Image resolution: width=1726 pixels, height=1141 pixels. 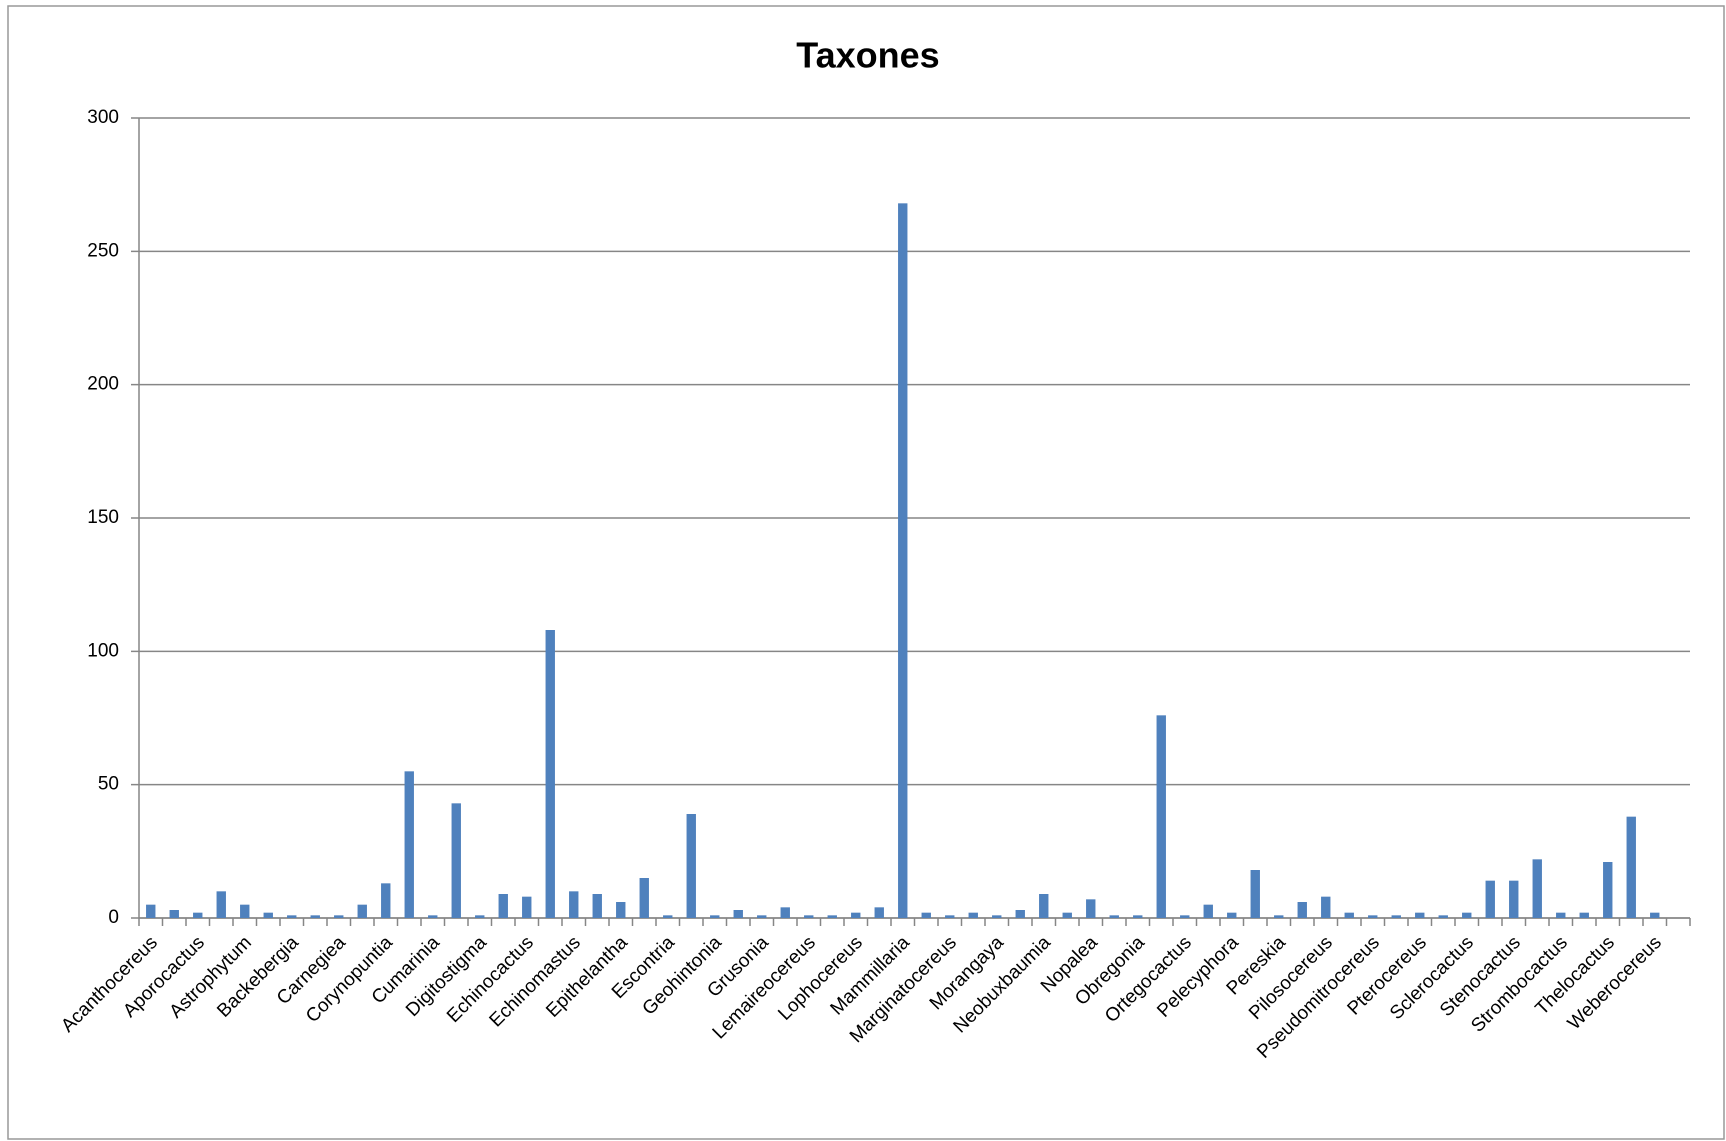 I want to click on y-tick-label: 200, so click(x=103, y=384).